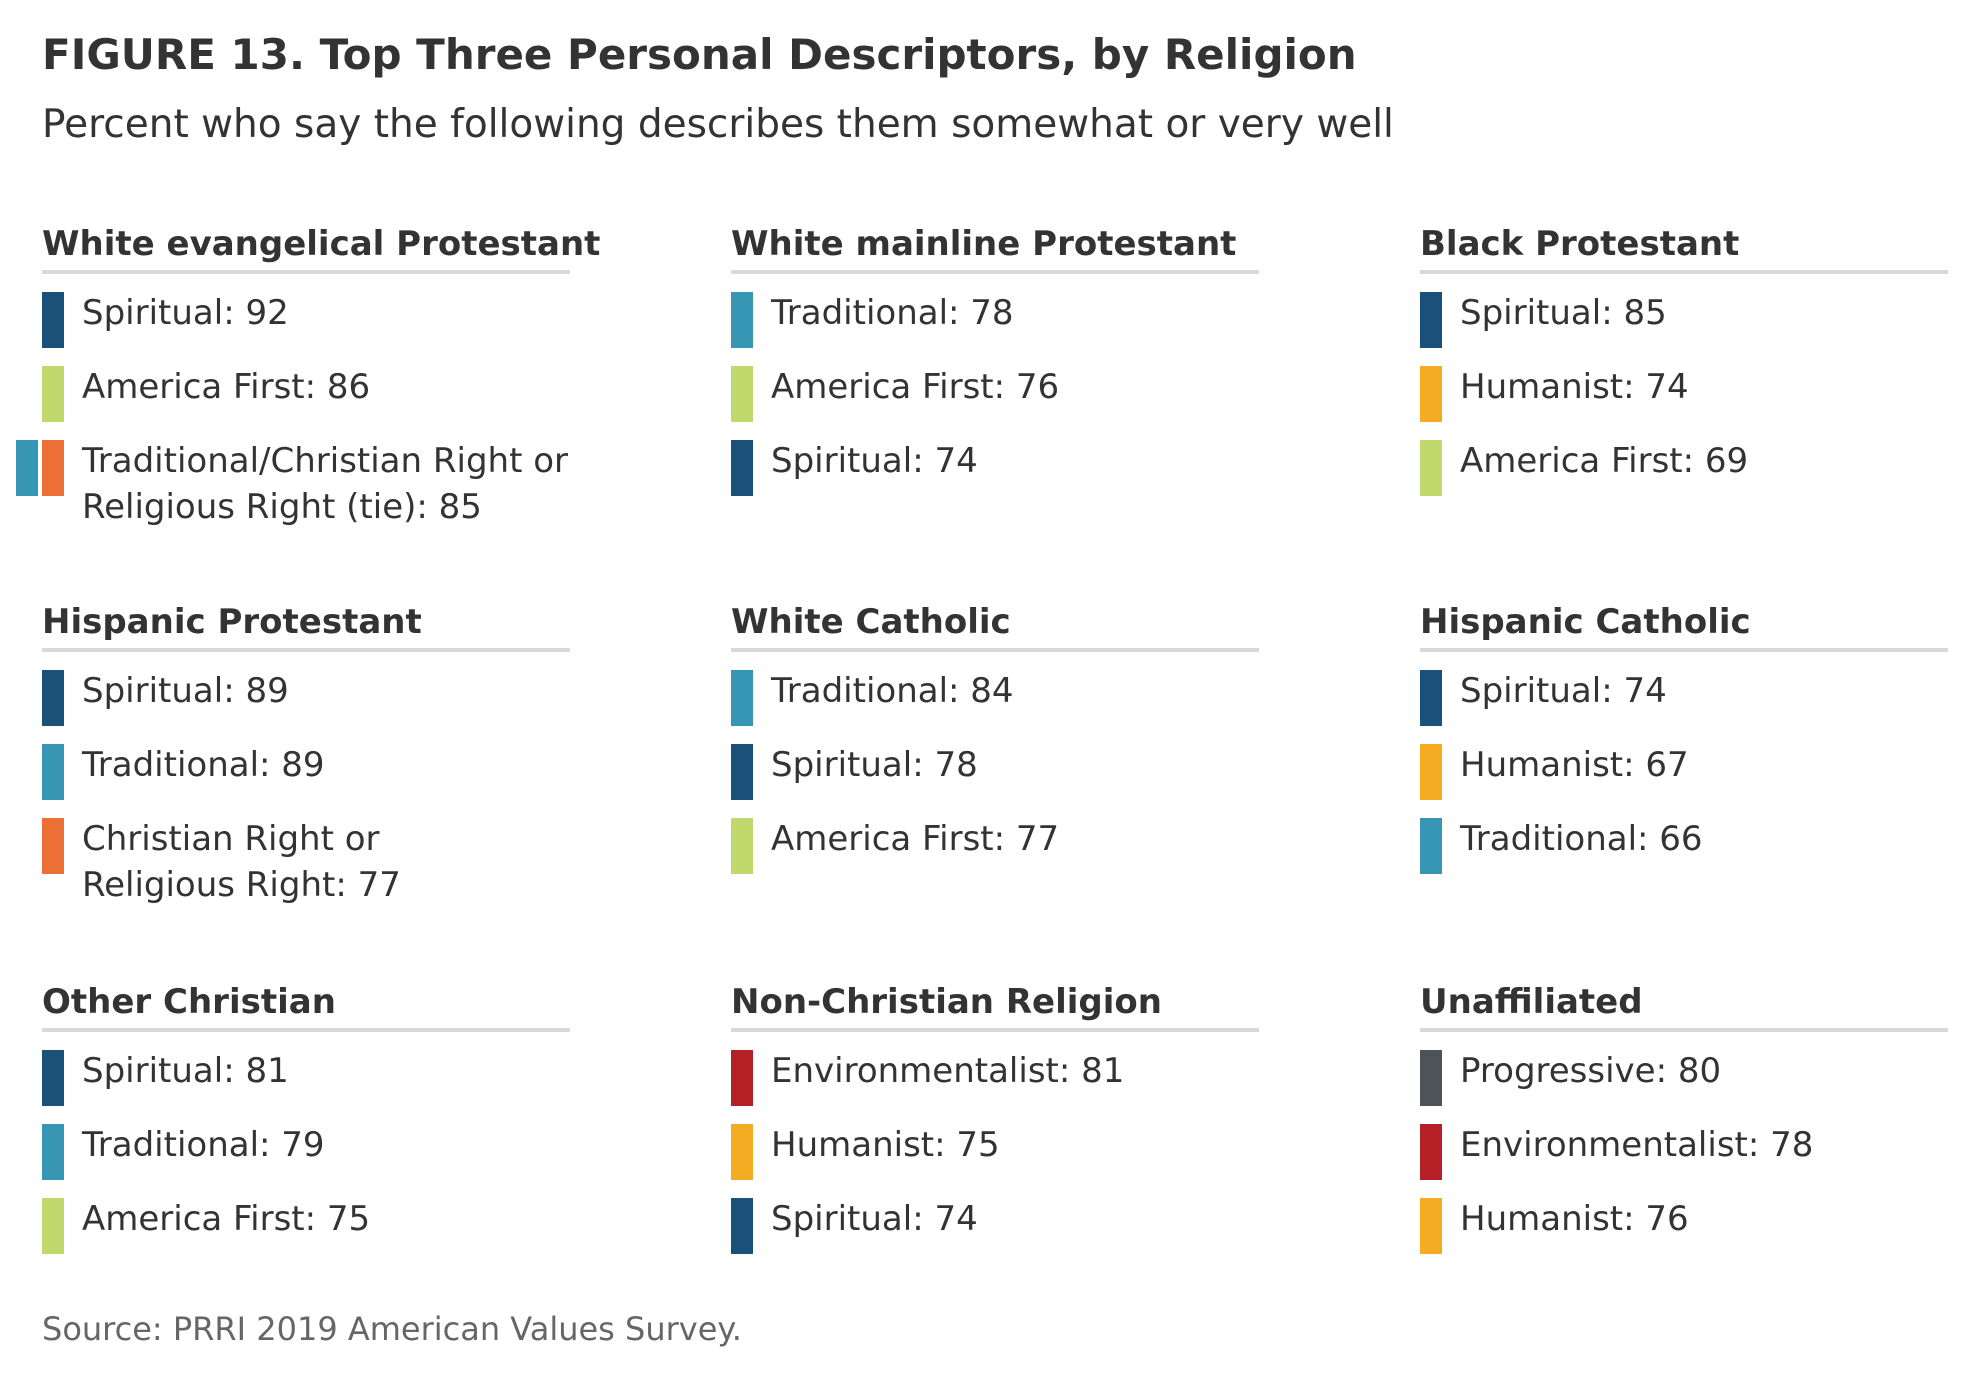 The height and width of the screenshot is (1386, 1975). What do you see at coordinates (306, 697) in the screenshot?
I see `descriptor-item: Spiritual: 89` at bounding box center [306, 697].